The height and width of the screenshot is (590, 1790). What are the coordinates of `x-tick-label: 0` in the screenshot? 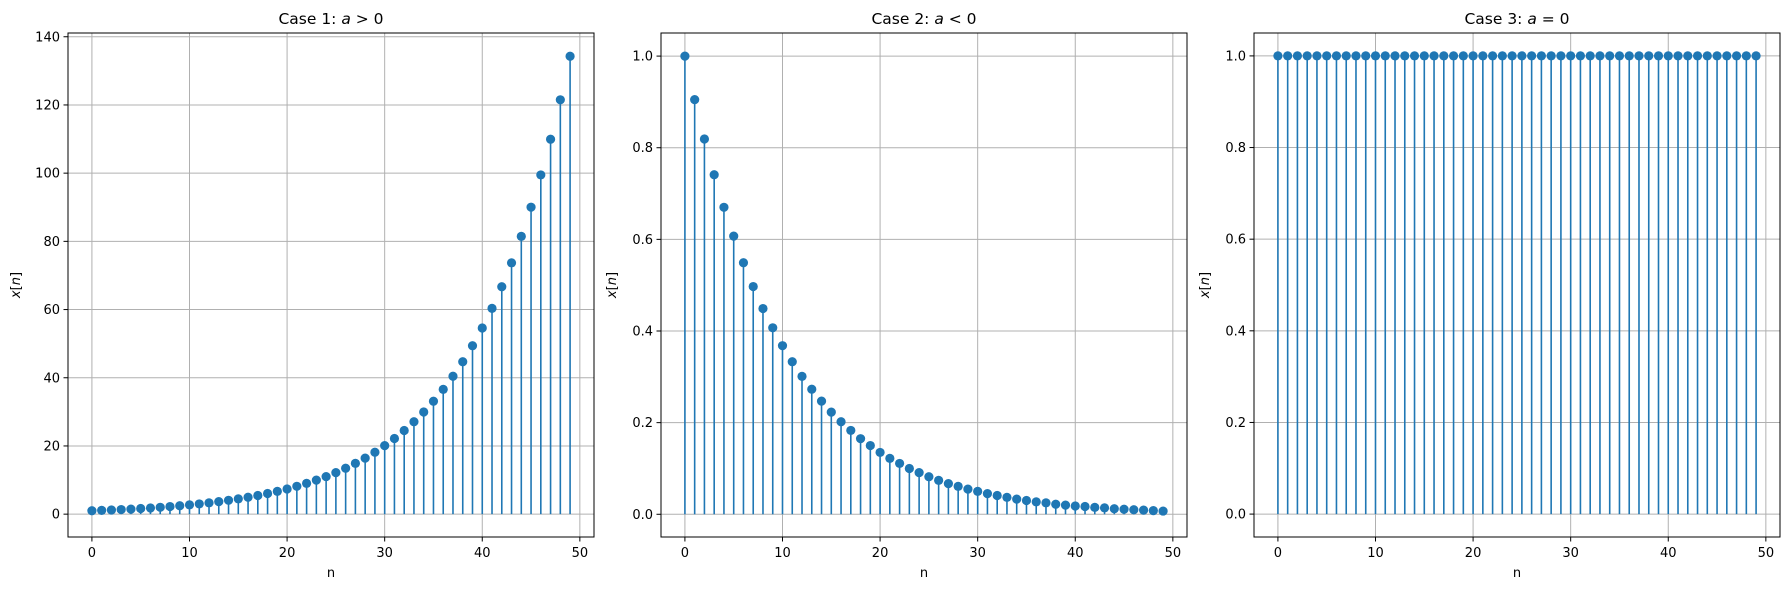 It's located at (685, 553).